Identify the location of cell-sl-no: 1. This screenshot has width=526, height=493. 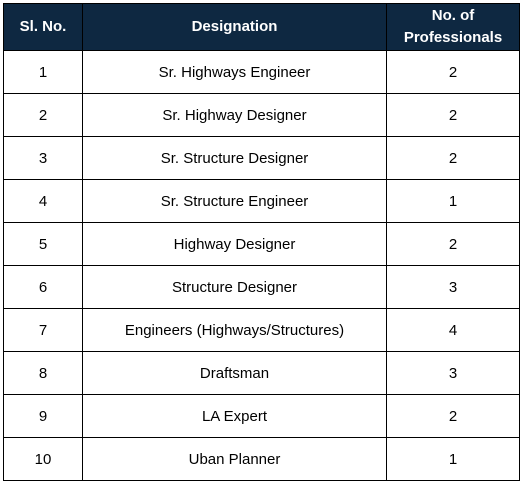
(43, 72).